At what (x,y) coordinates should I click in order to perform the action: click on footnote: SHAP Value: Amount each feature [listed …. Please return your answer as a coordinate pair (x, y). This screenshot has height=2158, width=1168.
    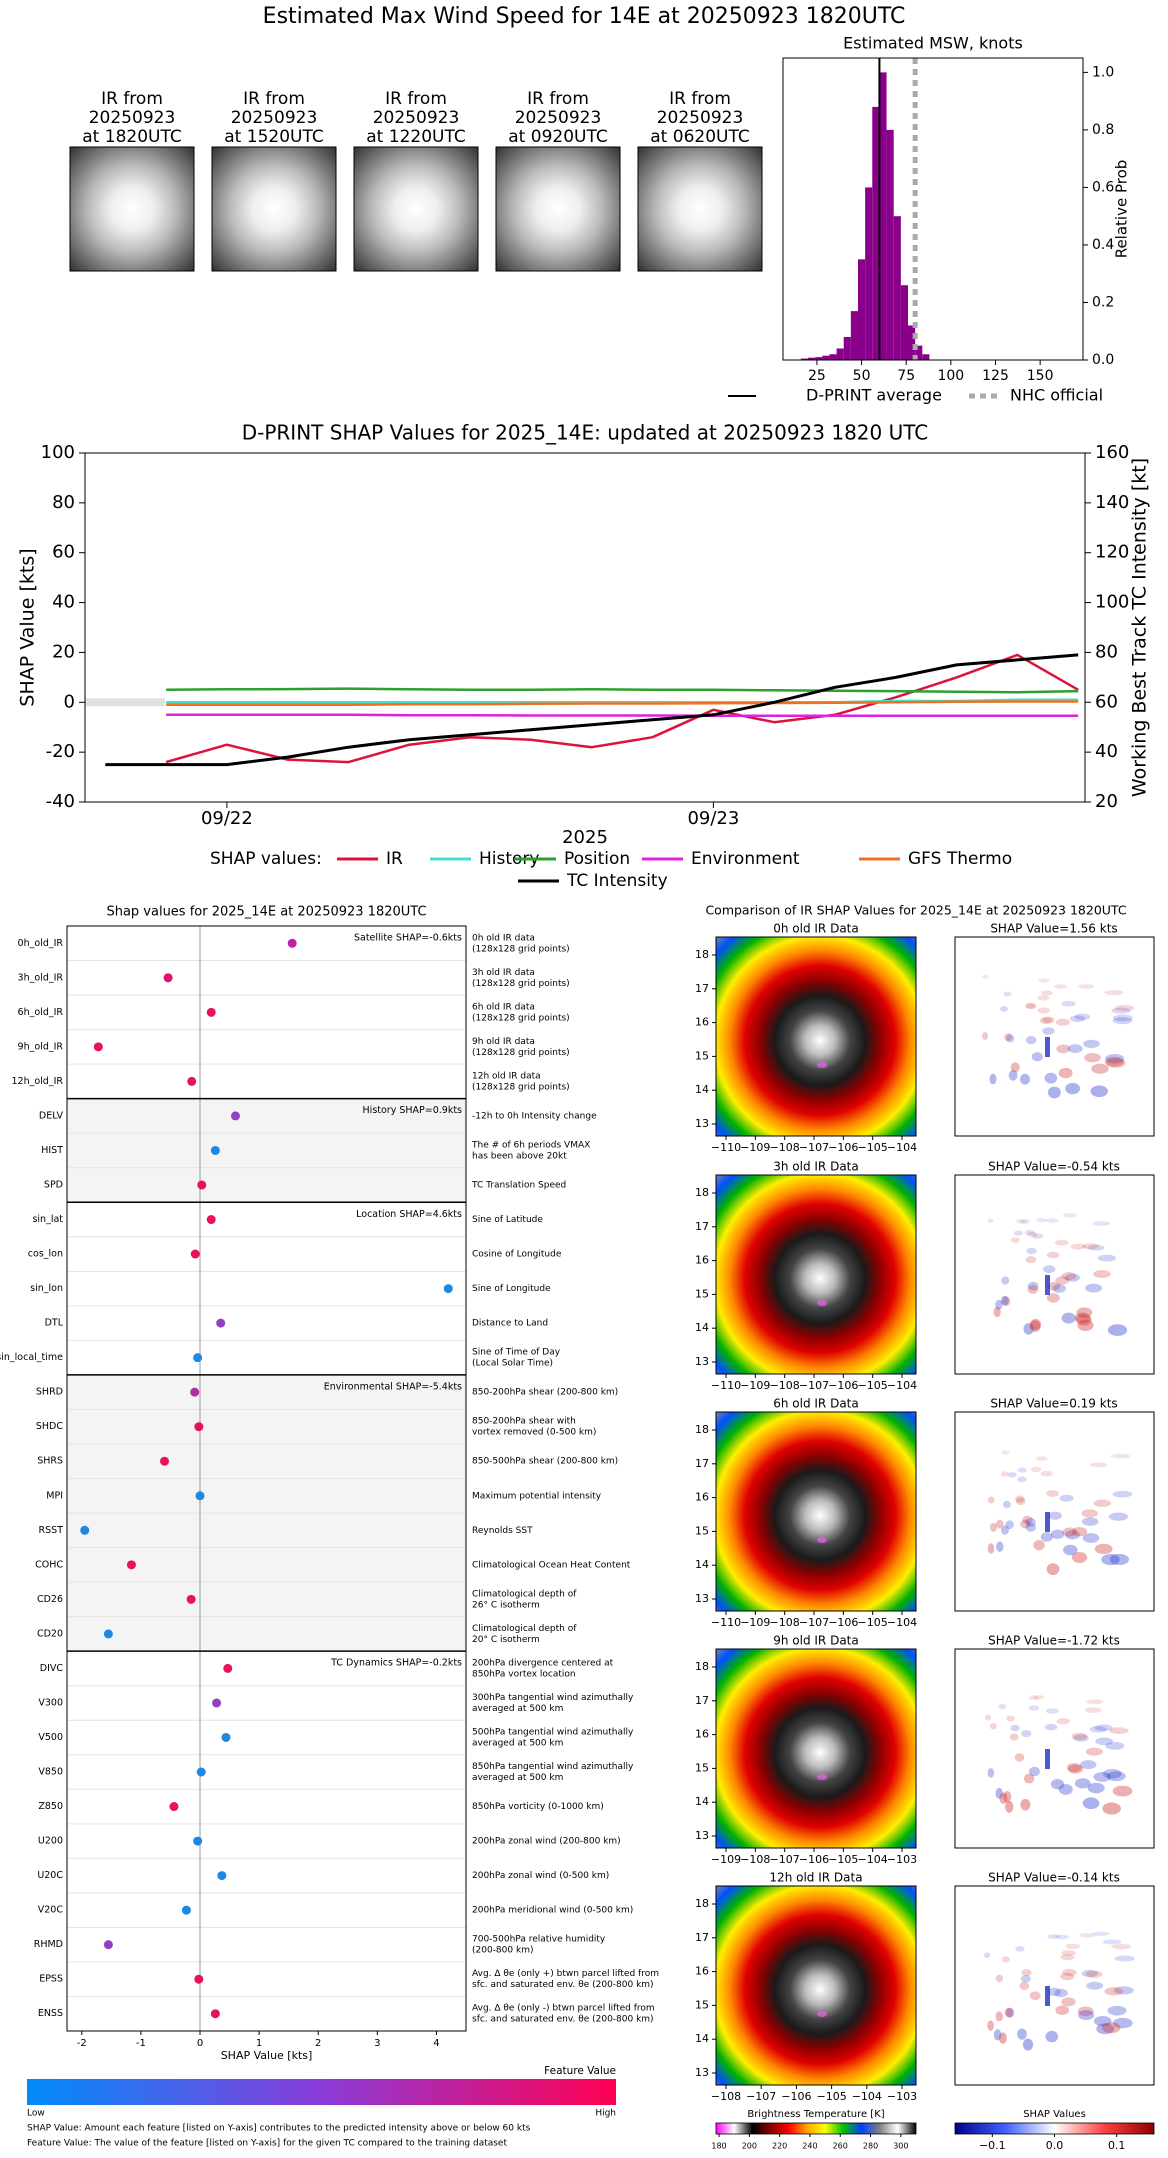
    Looking at the image, I should click on (279, 2129).